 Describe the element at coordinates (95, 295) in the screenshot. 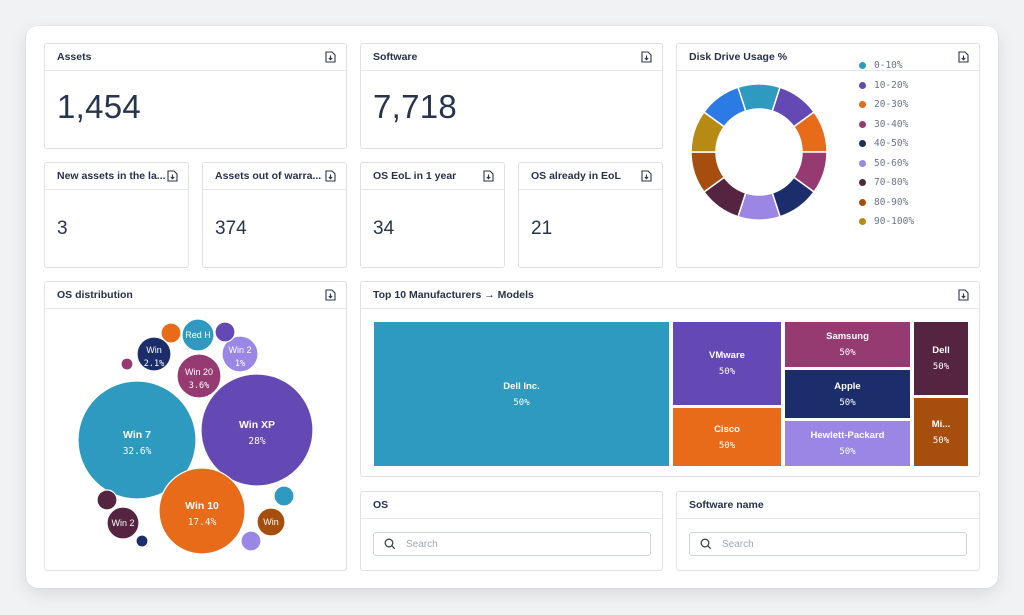

I see `card-title: OS distribution` at that location.